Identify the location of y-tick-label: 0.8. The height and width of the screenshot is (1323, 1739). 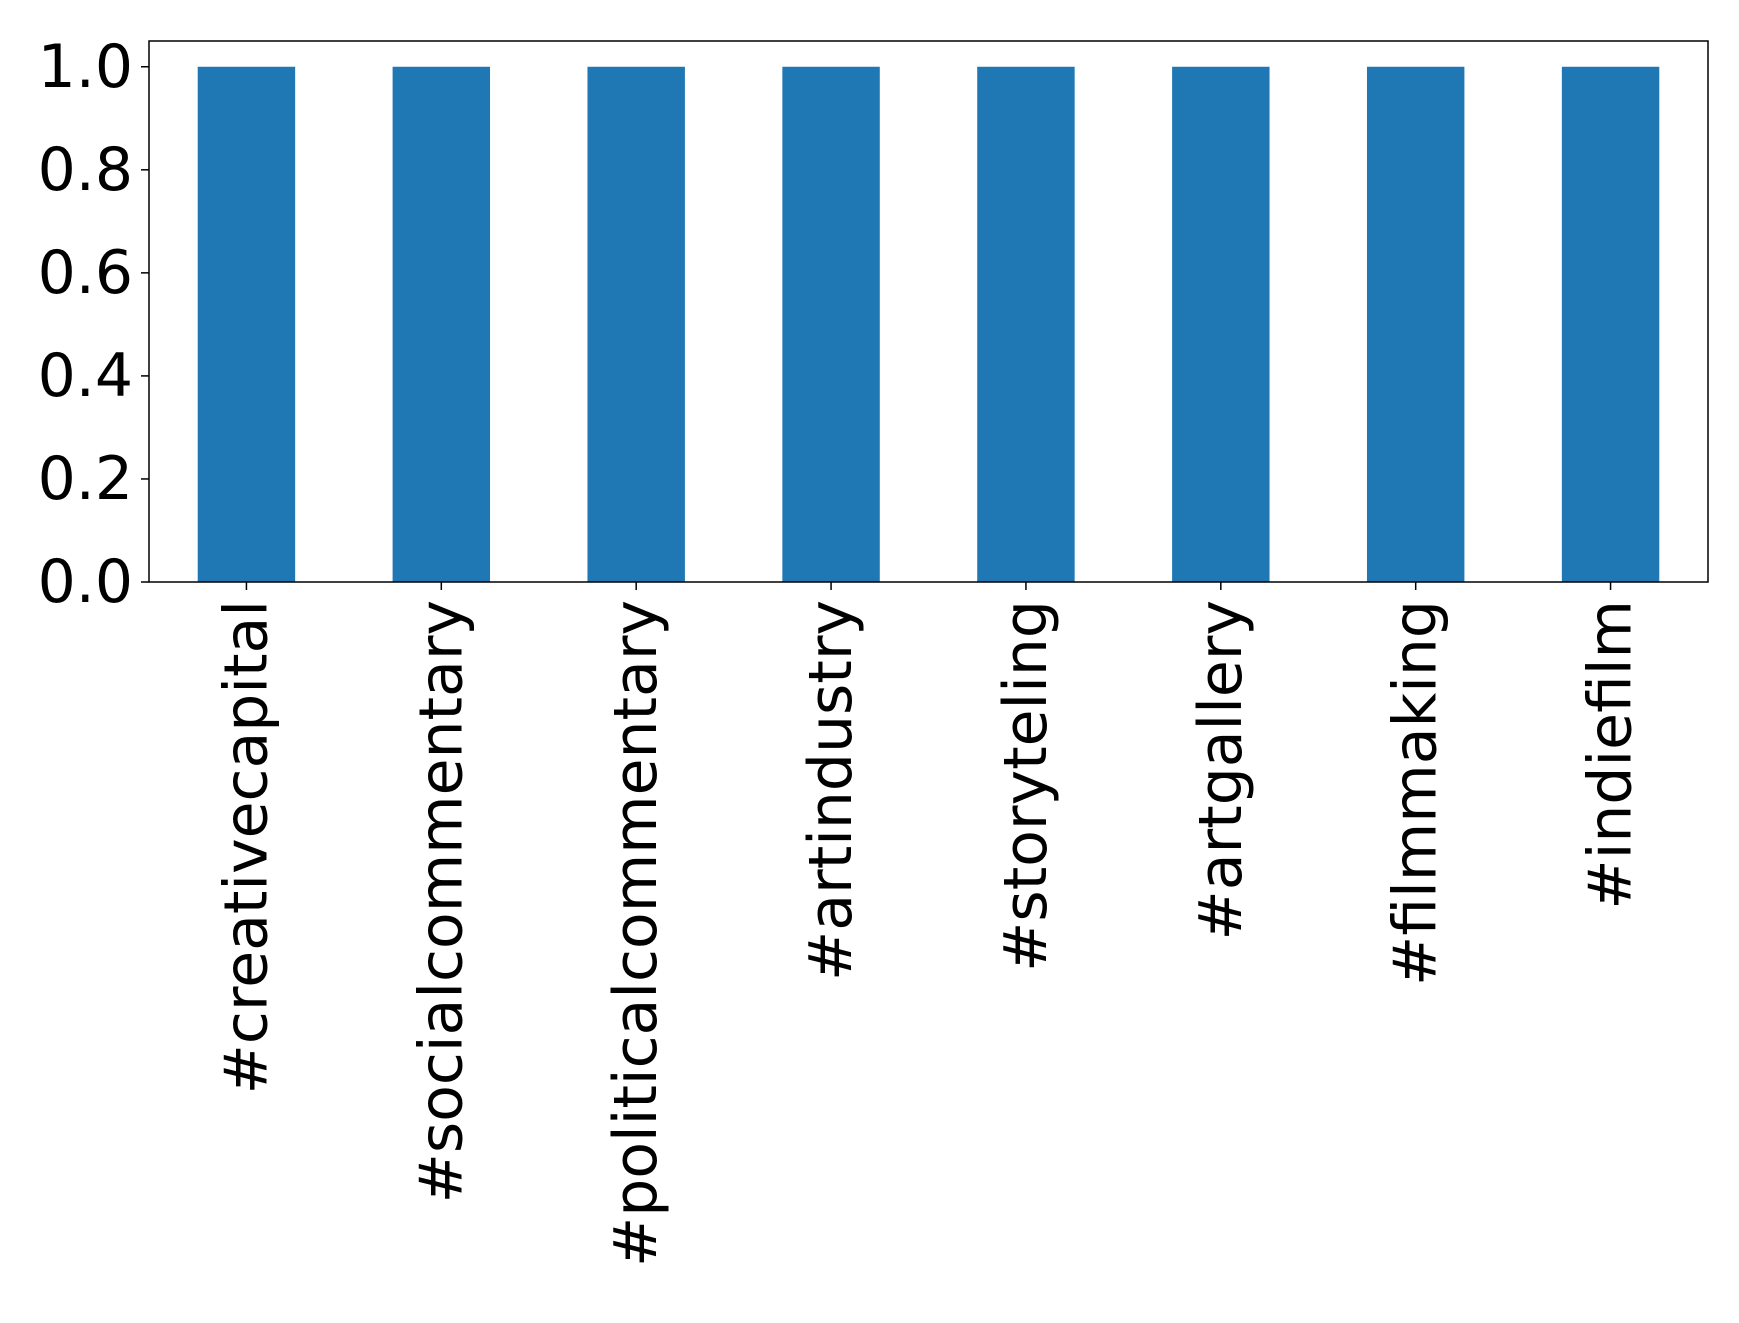
(85, 170).